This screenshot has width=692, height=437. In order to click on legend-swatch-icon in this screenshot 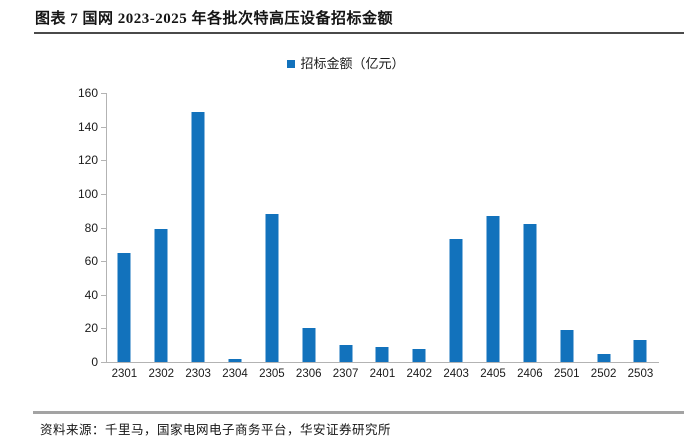, I will do `click(291, 64)`.